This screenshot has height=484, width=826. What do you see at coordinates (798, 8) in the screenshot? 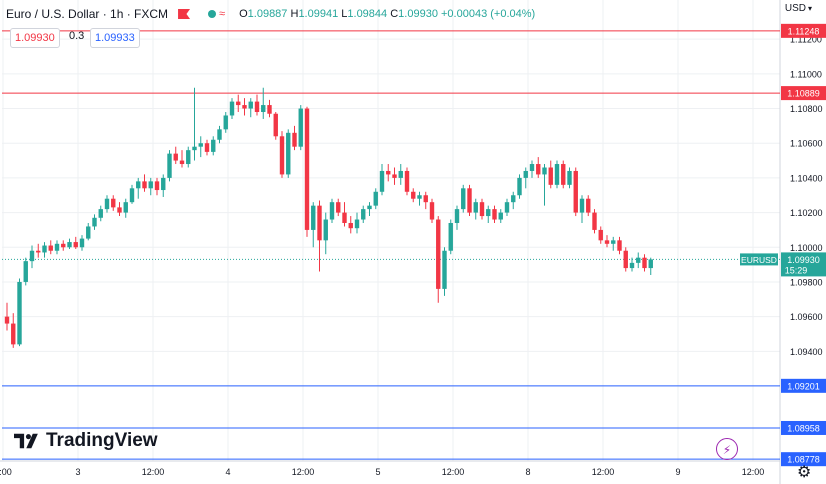
I see `currency-selector: USD ▾` at bounding box center [798, 8].